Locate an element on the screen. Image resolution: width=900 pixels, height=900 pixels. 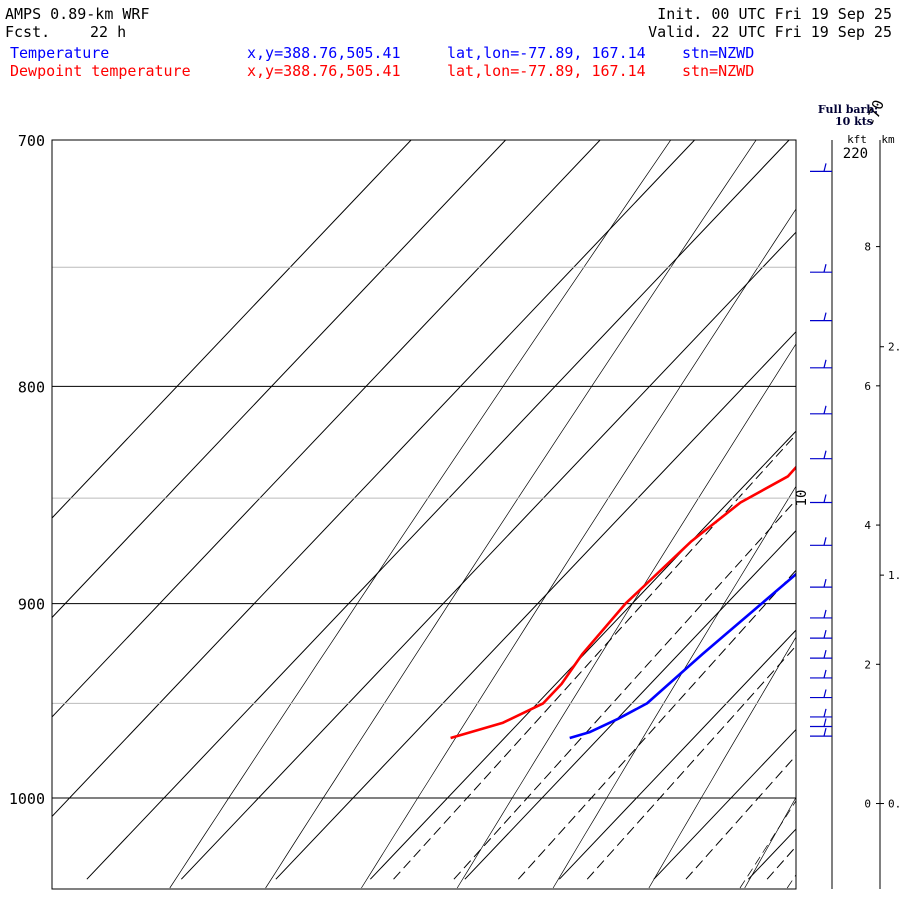
kft-tick-label: 0 is located at coordinates (867, 804).